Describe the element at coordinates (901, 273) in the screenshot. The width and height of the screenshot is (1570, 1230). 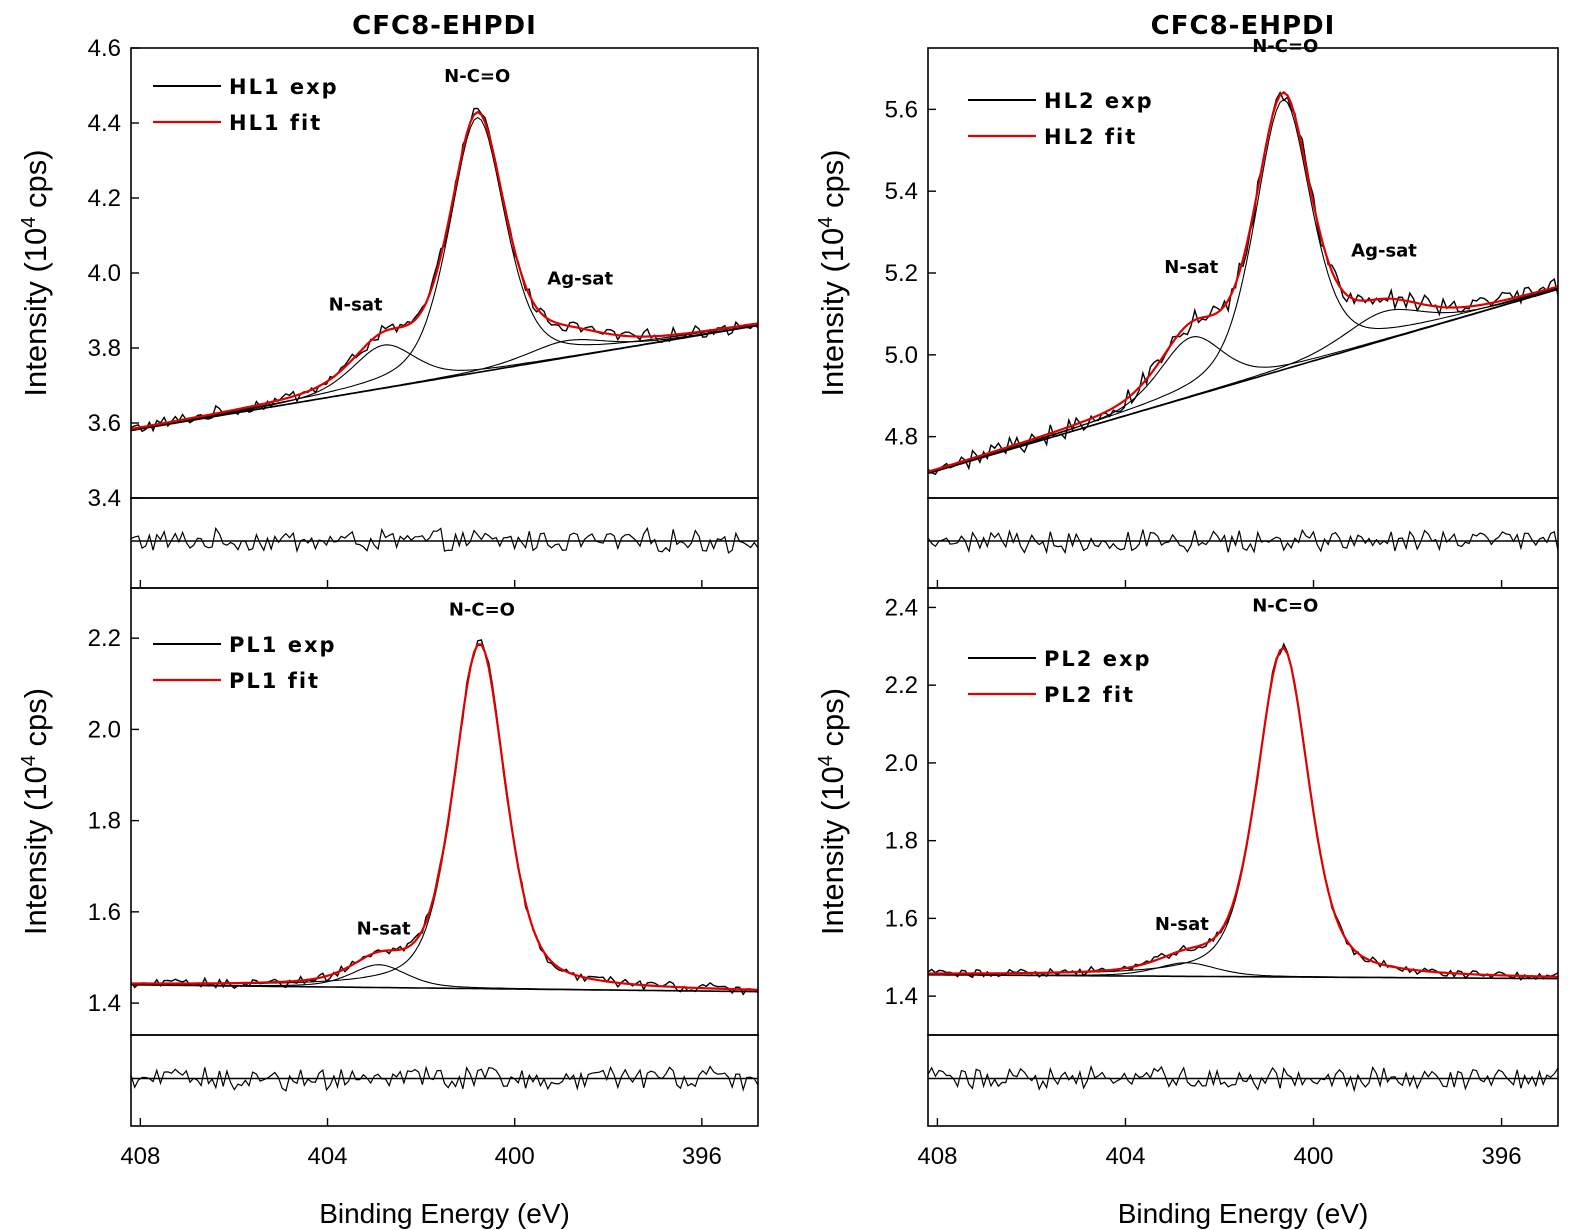
I see `y-tick-label: 5.2` at that location.